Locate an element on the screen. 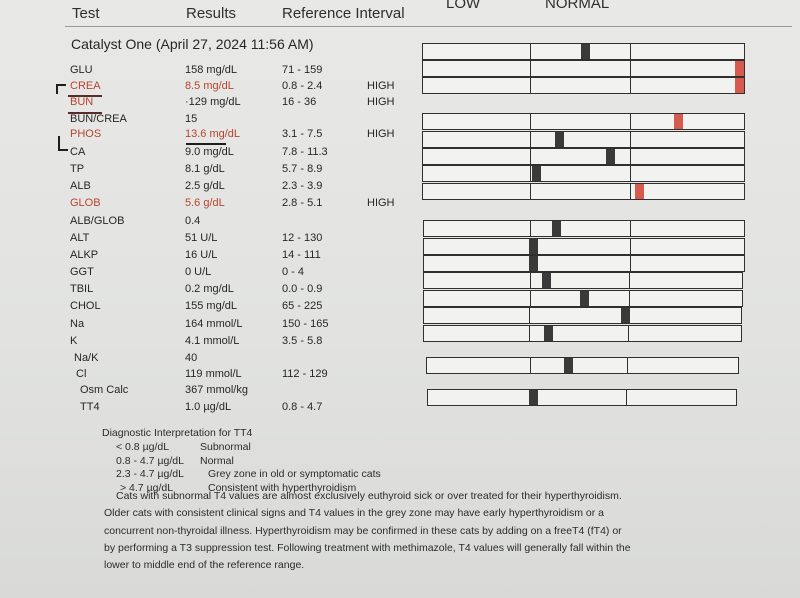 This screenshot has height=598, width=800. test-name: TP is located at coordinates (77, 169).